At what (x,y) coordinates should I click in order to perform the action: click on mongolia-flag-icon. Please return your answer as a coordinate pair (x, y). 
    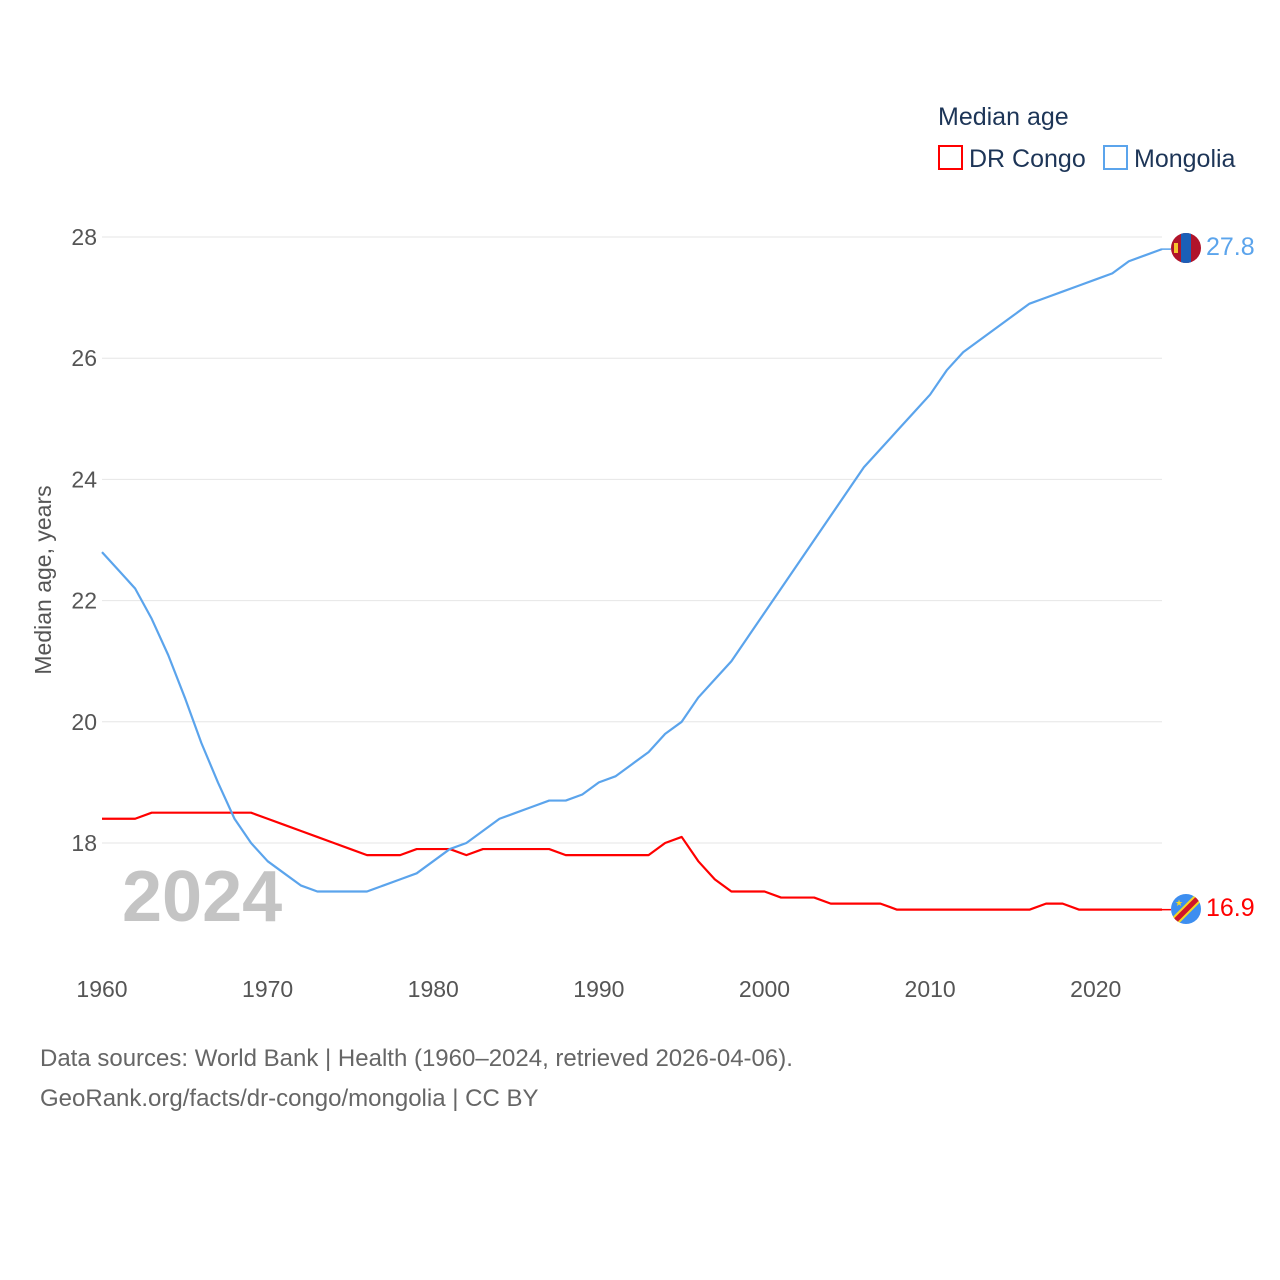
    Looking at the image, I should click on (1186, 248).